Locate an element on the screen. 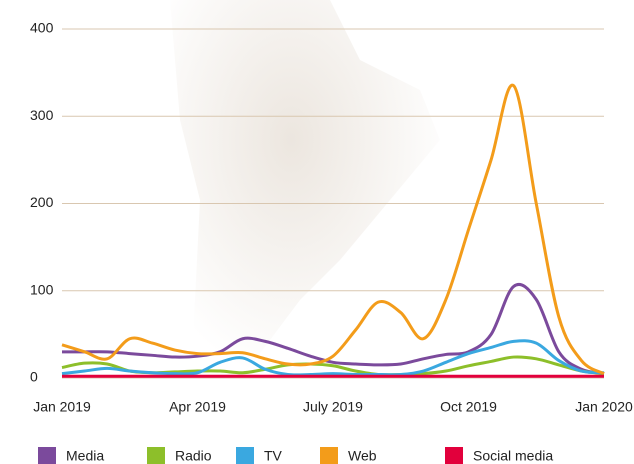 The width and height of the screenshot is (634, 464). y-tick-label: 100 is located at coordinates (42, 289).